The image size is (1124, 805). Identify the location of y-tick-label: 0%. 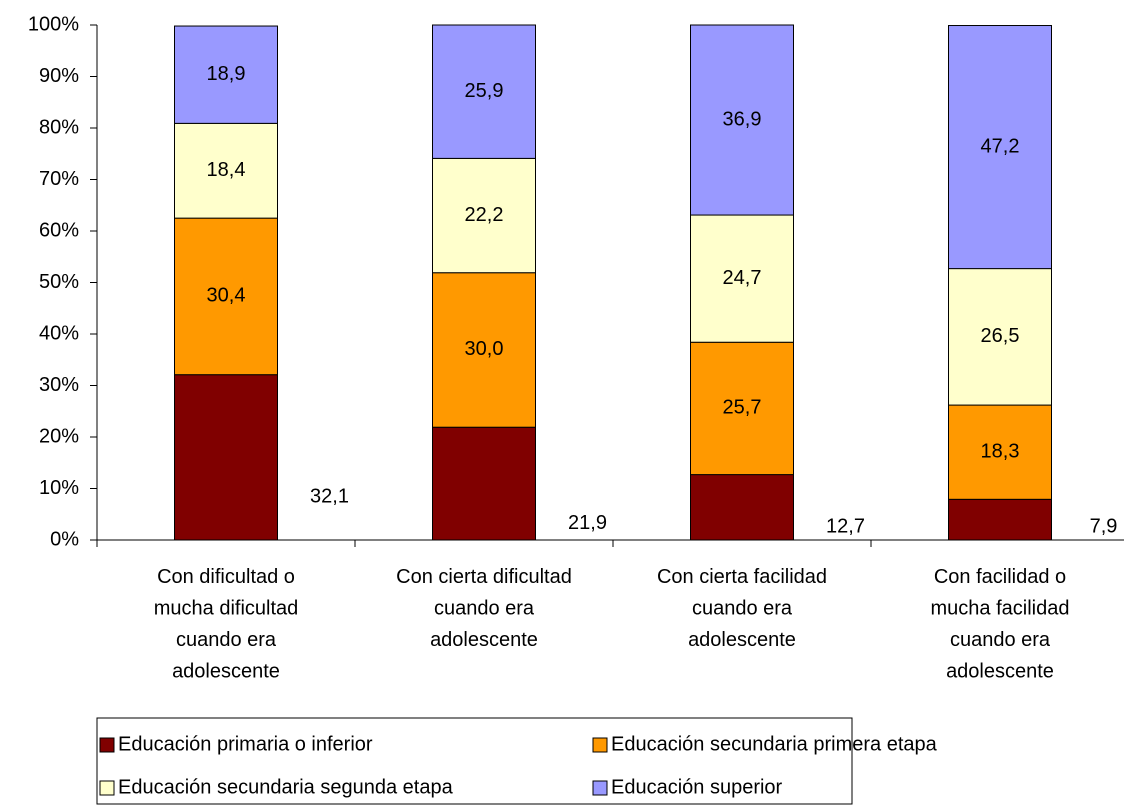
(64, 539).